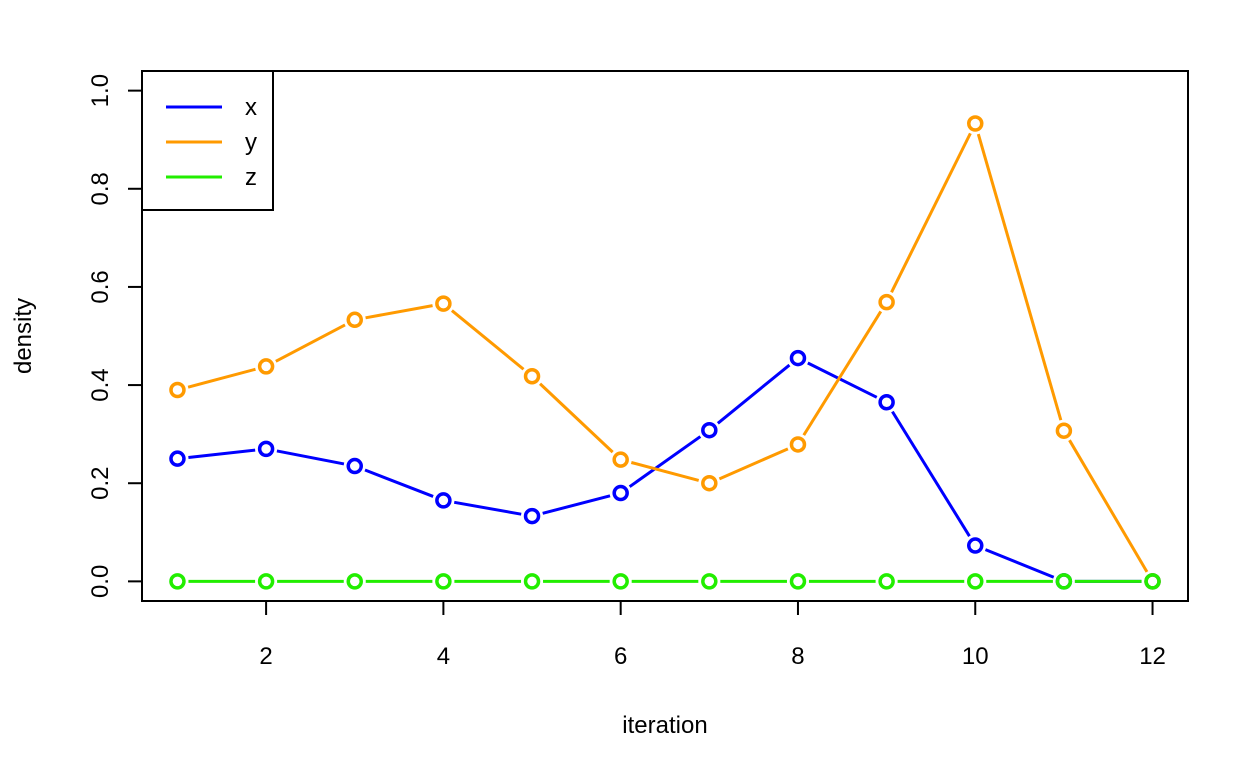 This screenshot has width=1259, height=778. What do you see at coordinates (100, 483) in the screenshot?
I see `y-tick-label: 0.2` at bounding box center [100, 483].